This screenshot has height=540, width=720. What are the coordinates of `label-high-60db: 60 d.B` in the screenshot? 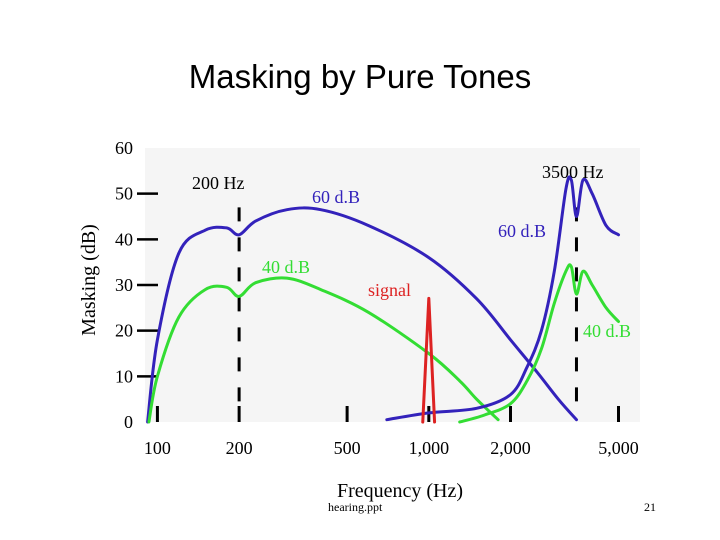 It's located at (522, 231).